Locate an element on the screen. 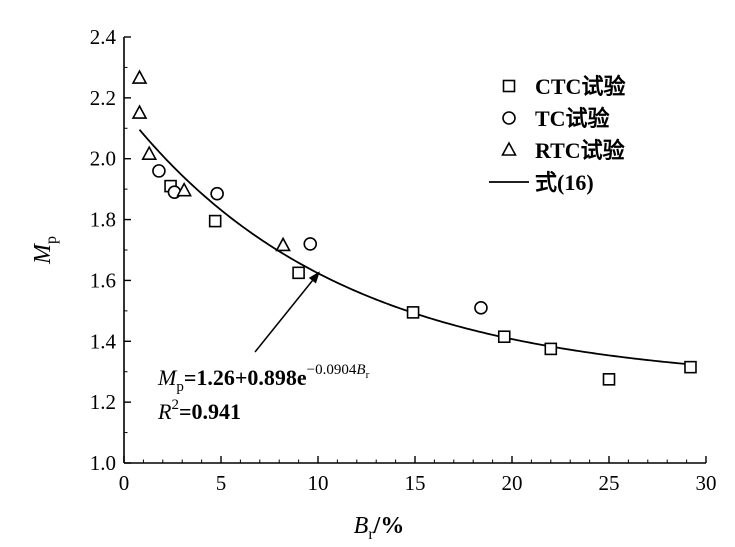 The width and height of the screenshot is (735, 547). r-squared: R2=0.941 is located at coordinates (199, 410).